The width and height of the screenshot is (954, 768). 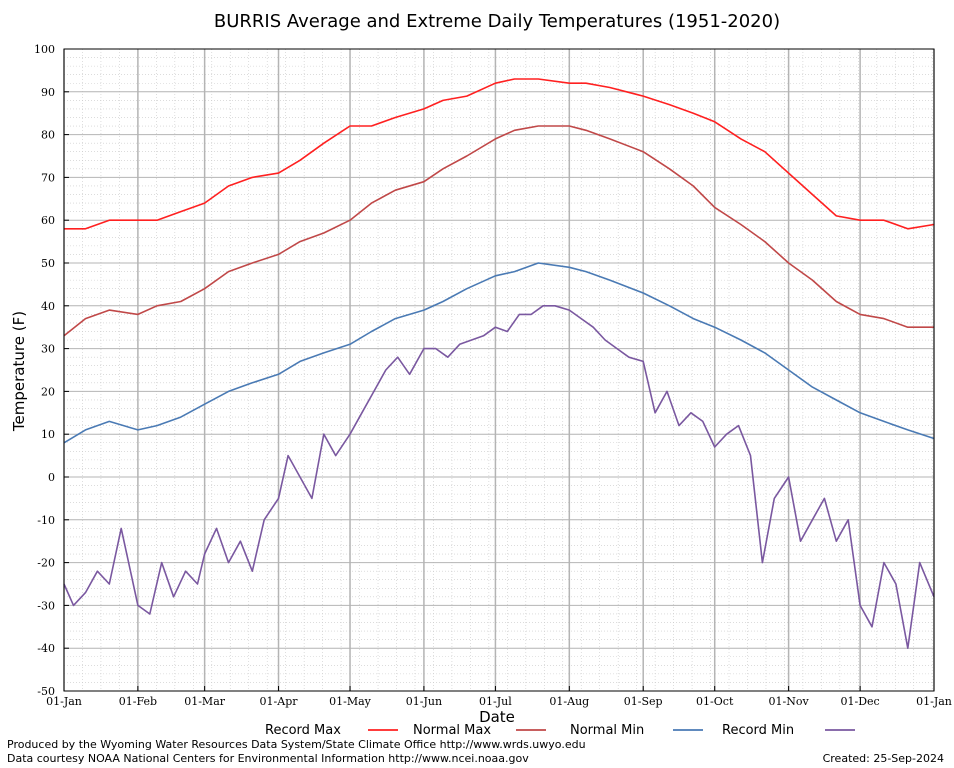 I want to click on credit-created-date: Created: 25-Sep-2024, so click(x=883, y=758).